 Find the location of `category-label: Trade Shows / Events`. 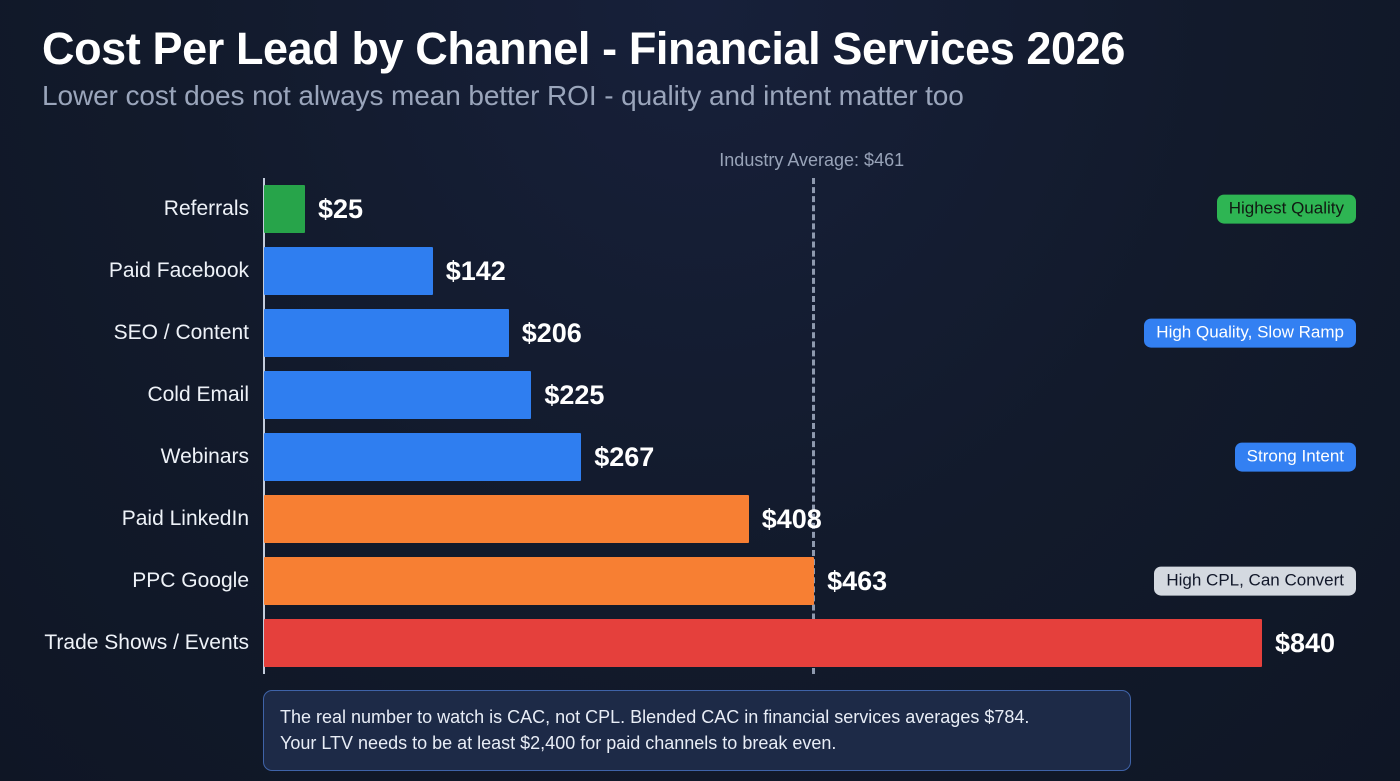

category-label: Trade Shows / Events is located at coordinates (146, 642).